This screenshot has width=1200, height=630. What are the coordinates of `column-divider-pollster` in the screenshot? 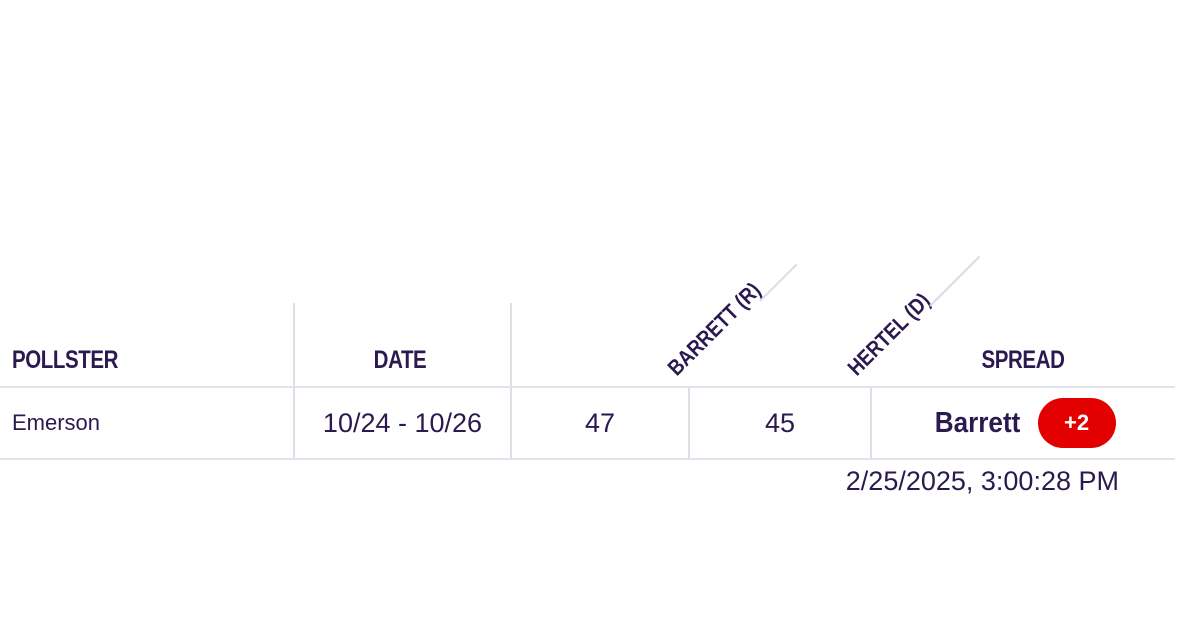 It's located at (294, 381).